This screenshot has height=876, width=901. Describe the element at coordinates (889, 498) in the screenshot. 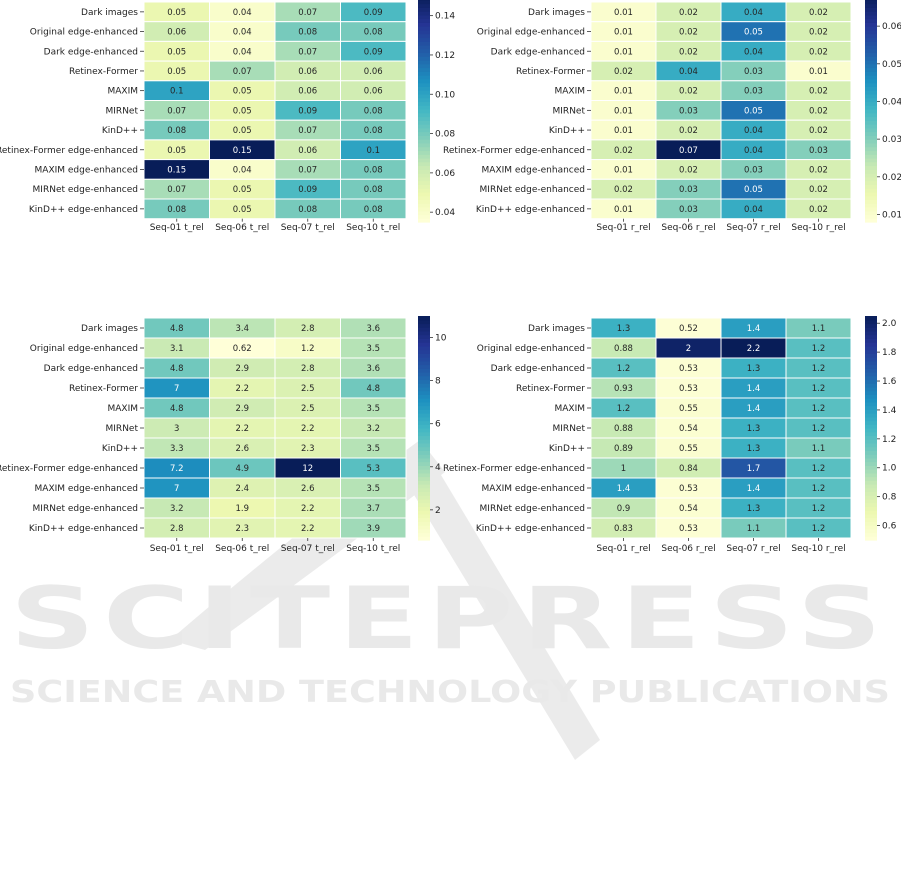

I see `colorbar-tick-label: 0.8` at that location.